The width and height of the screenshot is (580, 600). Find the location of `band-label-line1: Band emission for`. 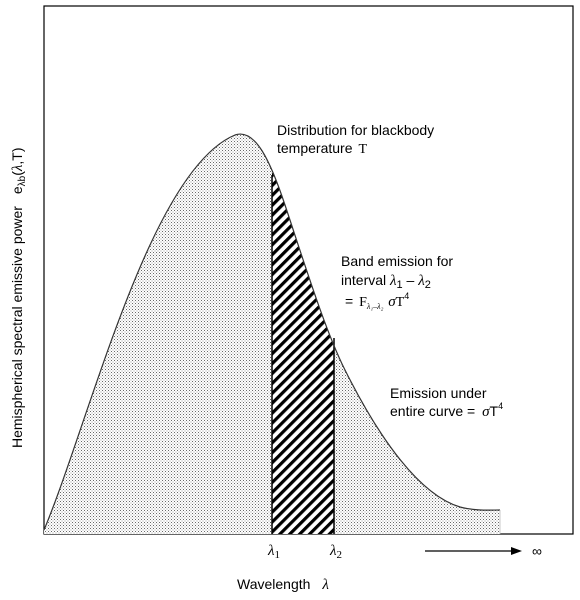

band-label-line1: Band emission for is located at coordinates (397, 261).